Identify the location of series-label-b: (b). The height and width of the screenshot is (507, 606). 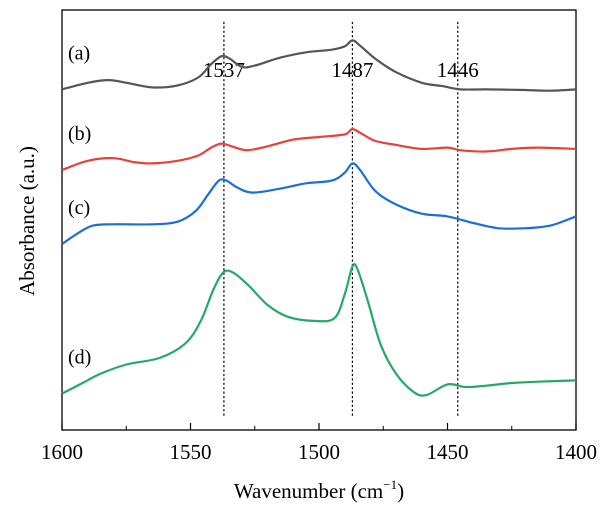
(79, 134).